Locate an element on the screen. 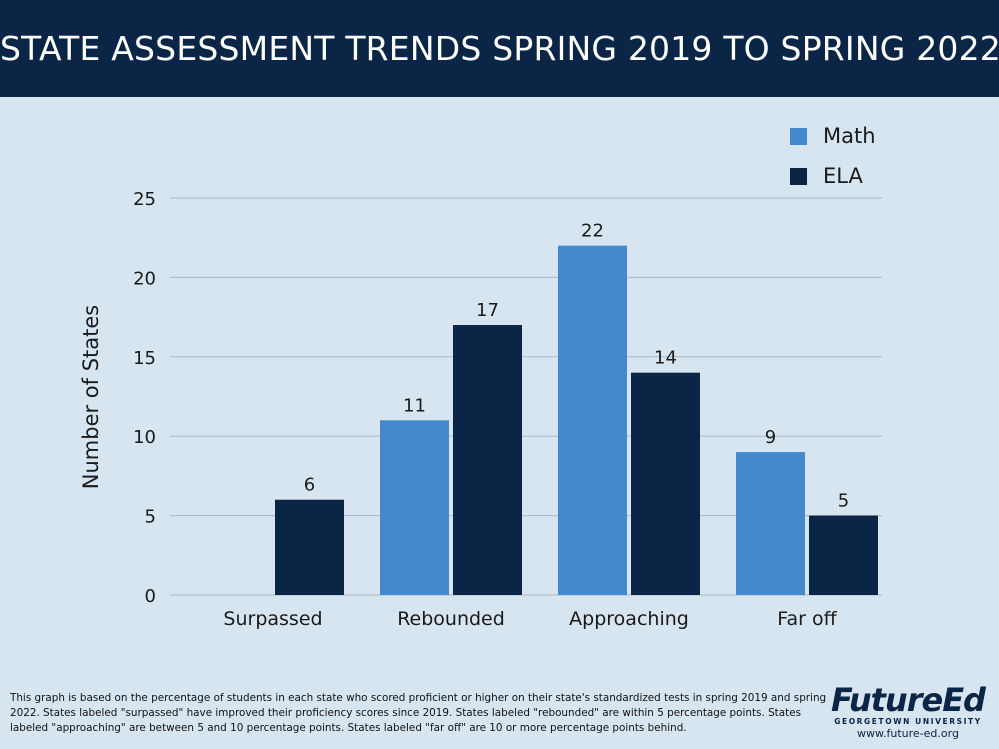  data-label-ela-rebounded: 17 is located at coordinates (487, 310).